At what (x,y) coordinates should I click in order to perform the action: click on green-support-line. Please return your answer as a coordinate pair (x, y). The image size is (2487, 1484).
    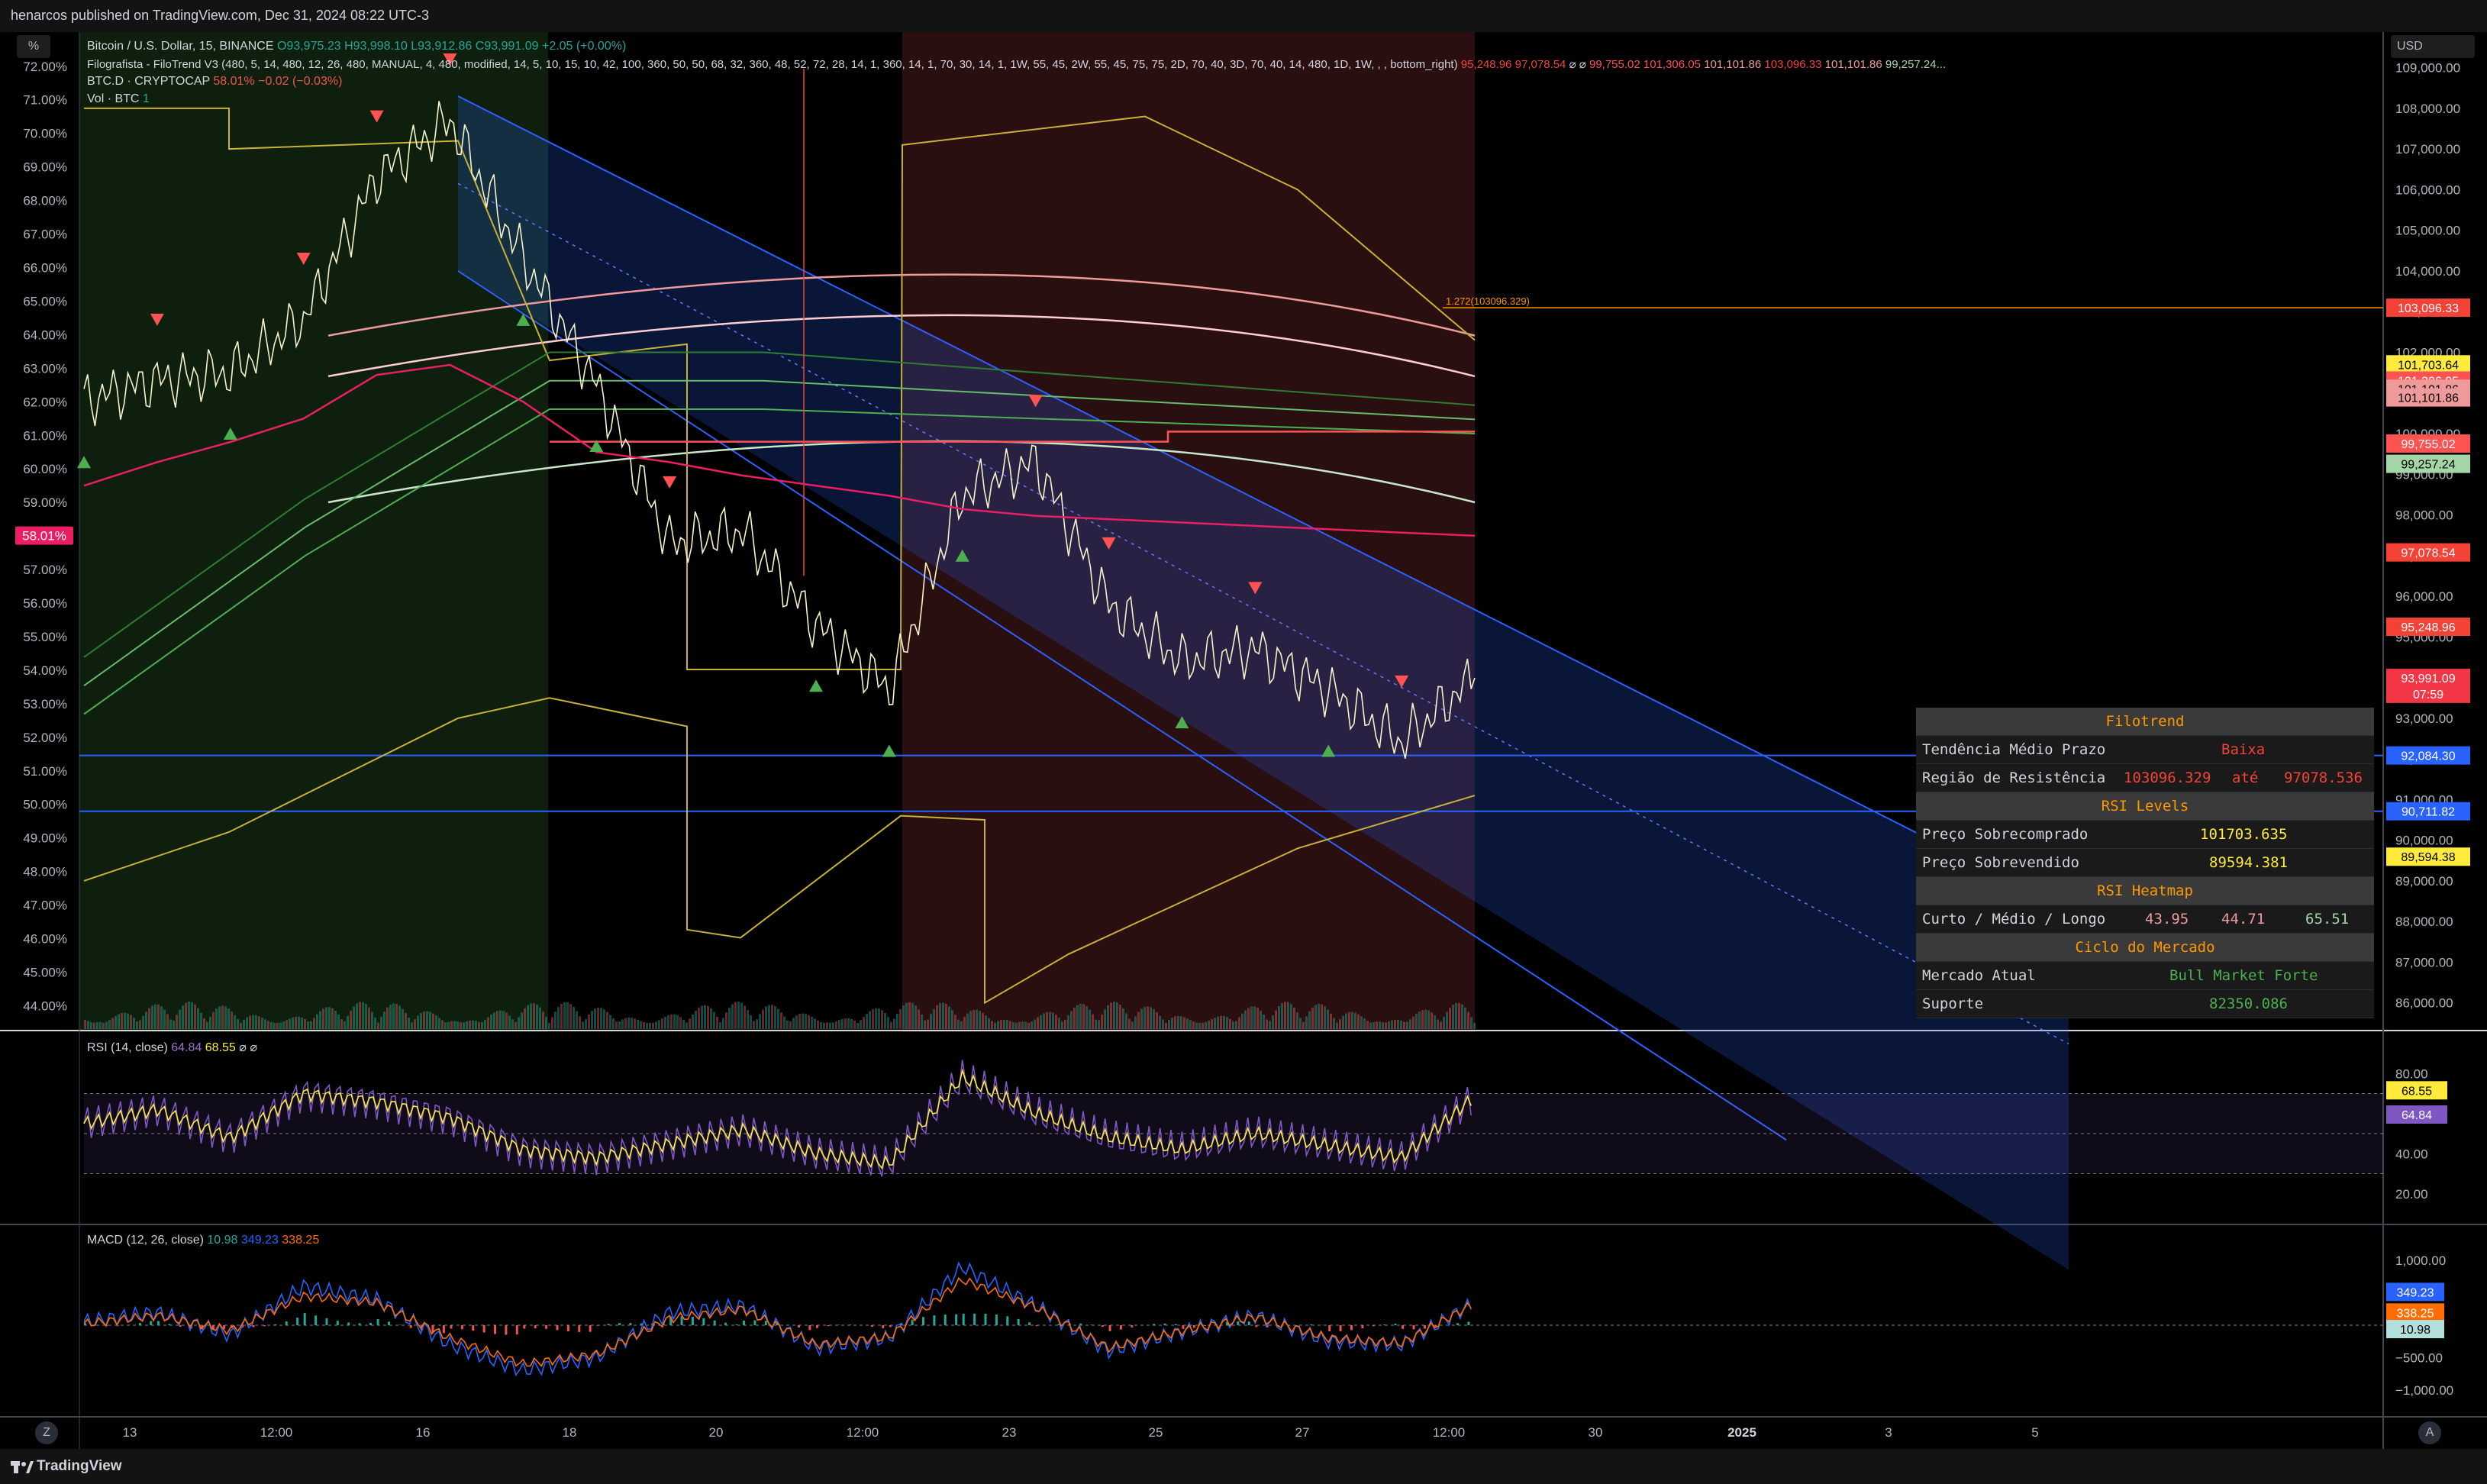
    Looking at the image, I should click on (779, 533).